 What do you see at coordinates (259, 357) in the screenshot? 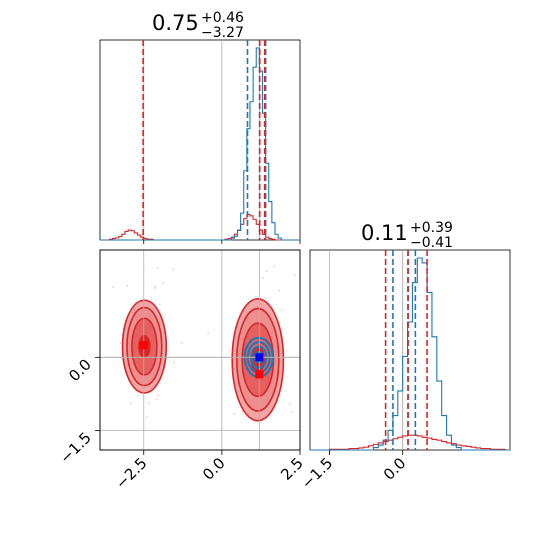
I see `blue-marker` at bounding box center [259, 357].